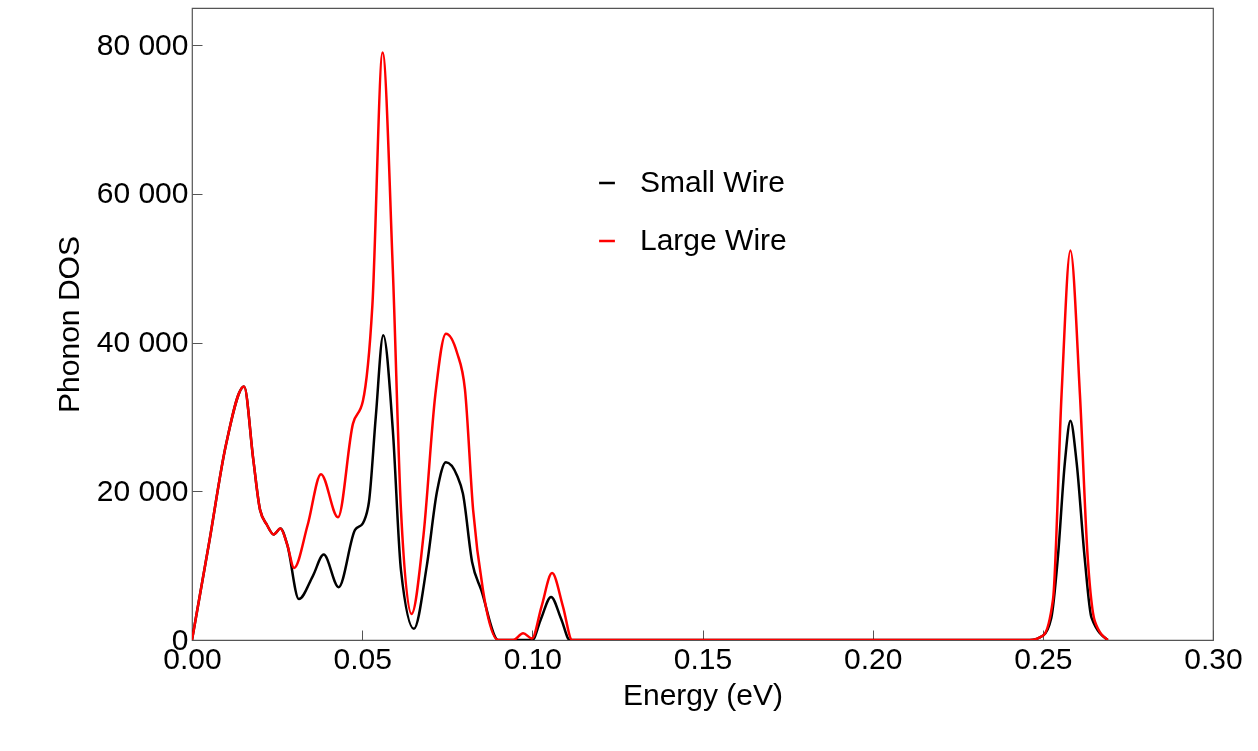 This screenshot has width=1258, height=751. Describe the element at coordinates (873, 658) in the screenshot. I see `x-tick-label: 0.20` at that location.